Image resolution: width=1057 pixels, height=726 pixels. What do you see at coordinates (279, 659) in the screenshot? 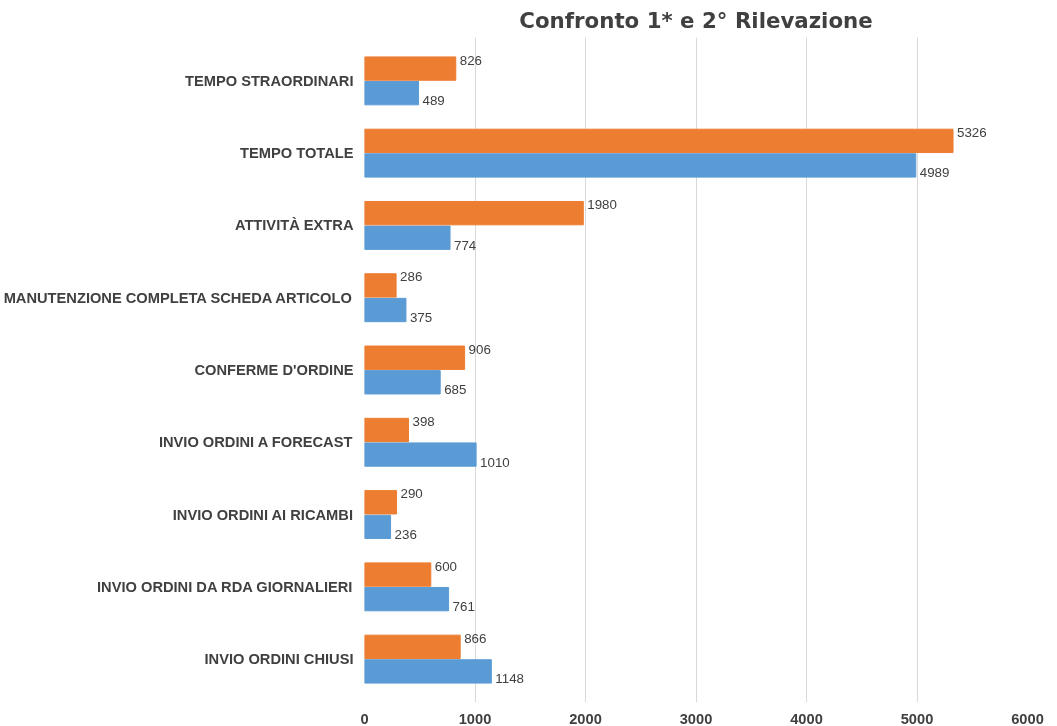
I see `y-tick-label: INVIO ORDINI CHIUSI` at bounding box center [279, 659].